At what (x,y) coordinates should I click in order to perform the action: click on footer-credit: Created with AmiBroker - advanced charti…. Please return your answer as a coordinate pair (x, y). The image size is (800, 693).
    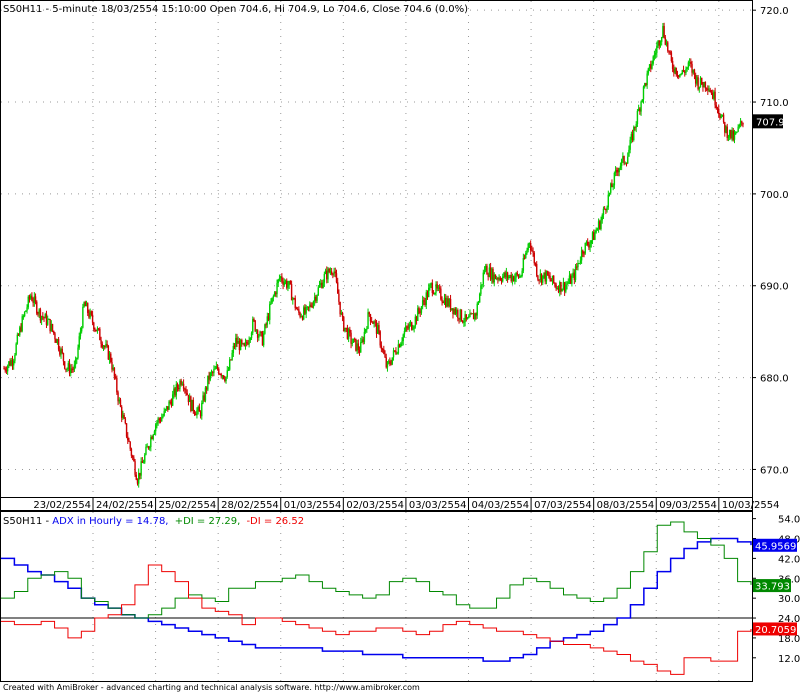
    Looking at the image, I should click on (211, 687).